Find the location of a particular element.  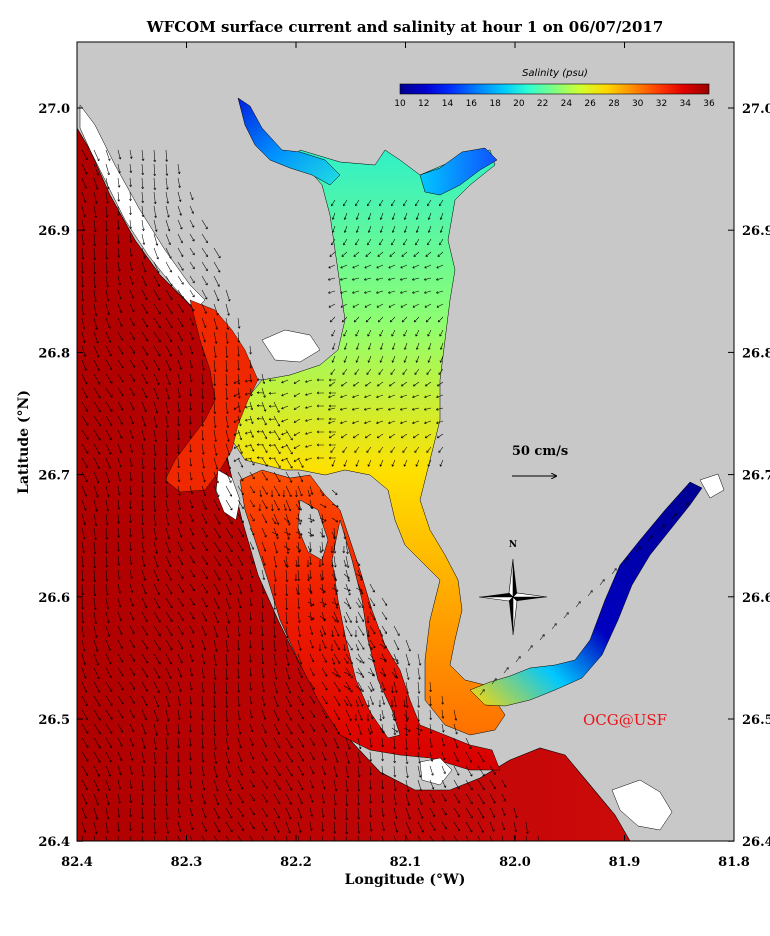

caloosahatchee-river-water is located at coordinates (586, 594).